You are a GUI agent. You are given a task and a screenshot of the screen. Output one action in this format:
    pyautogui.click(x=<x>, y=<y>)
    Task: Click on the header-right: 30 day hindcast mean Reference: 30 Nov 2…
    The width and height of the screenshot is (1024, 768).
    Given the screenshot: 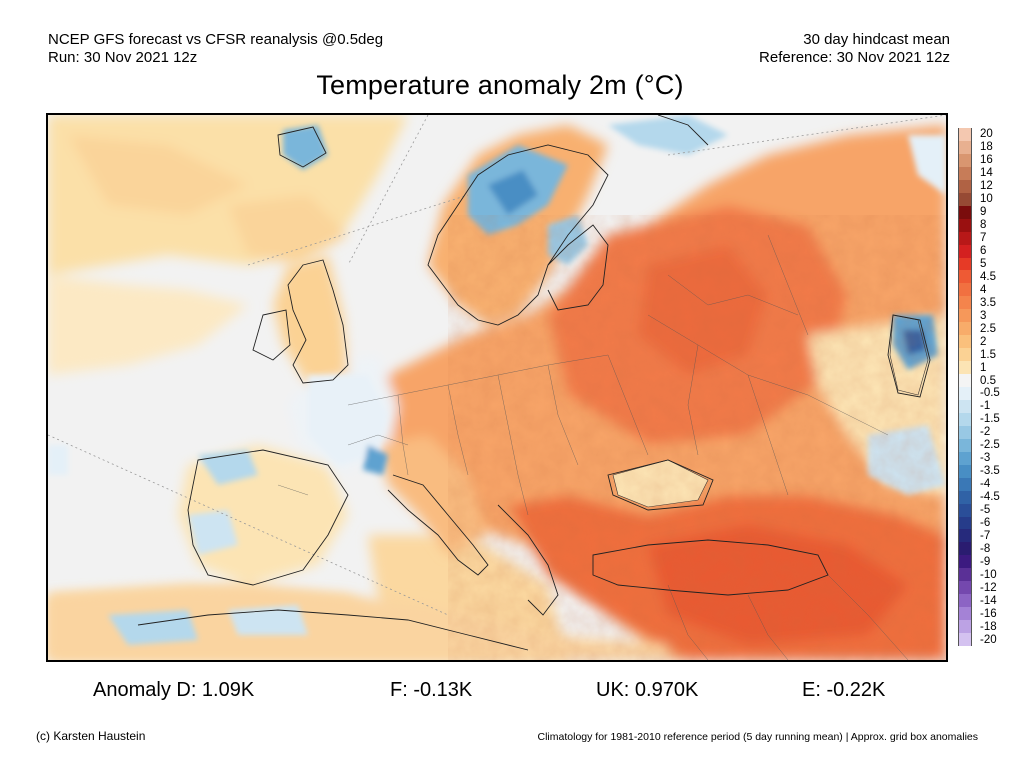 What is the action you would take?
    pyautogui.click(x=854, y=49)
    